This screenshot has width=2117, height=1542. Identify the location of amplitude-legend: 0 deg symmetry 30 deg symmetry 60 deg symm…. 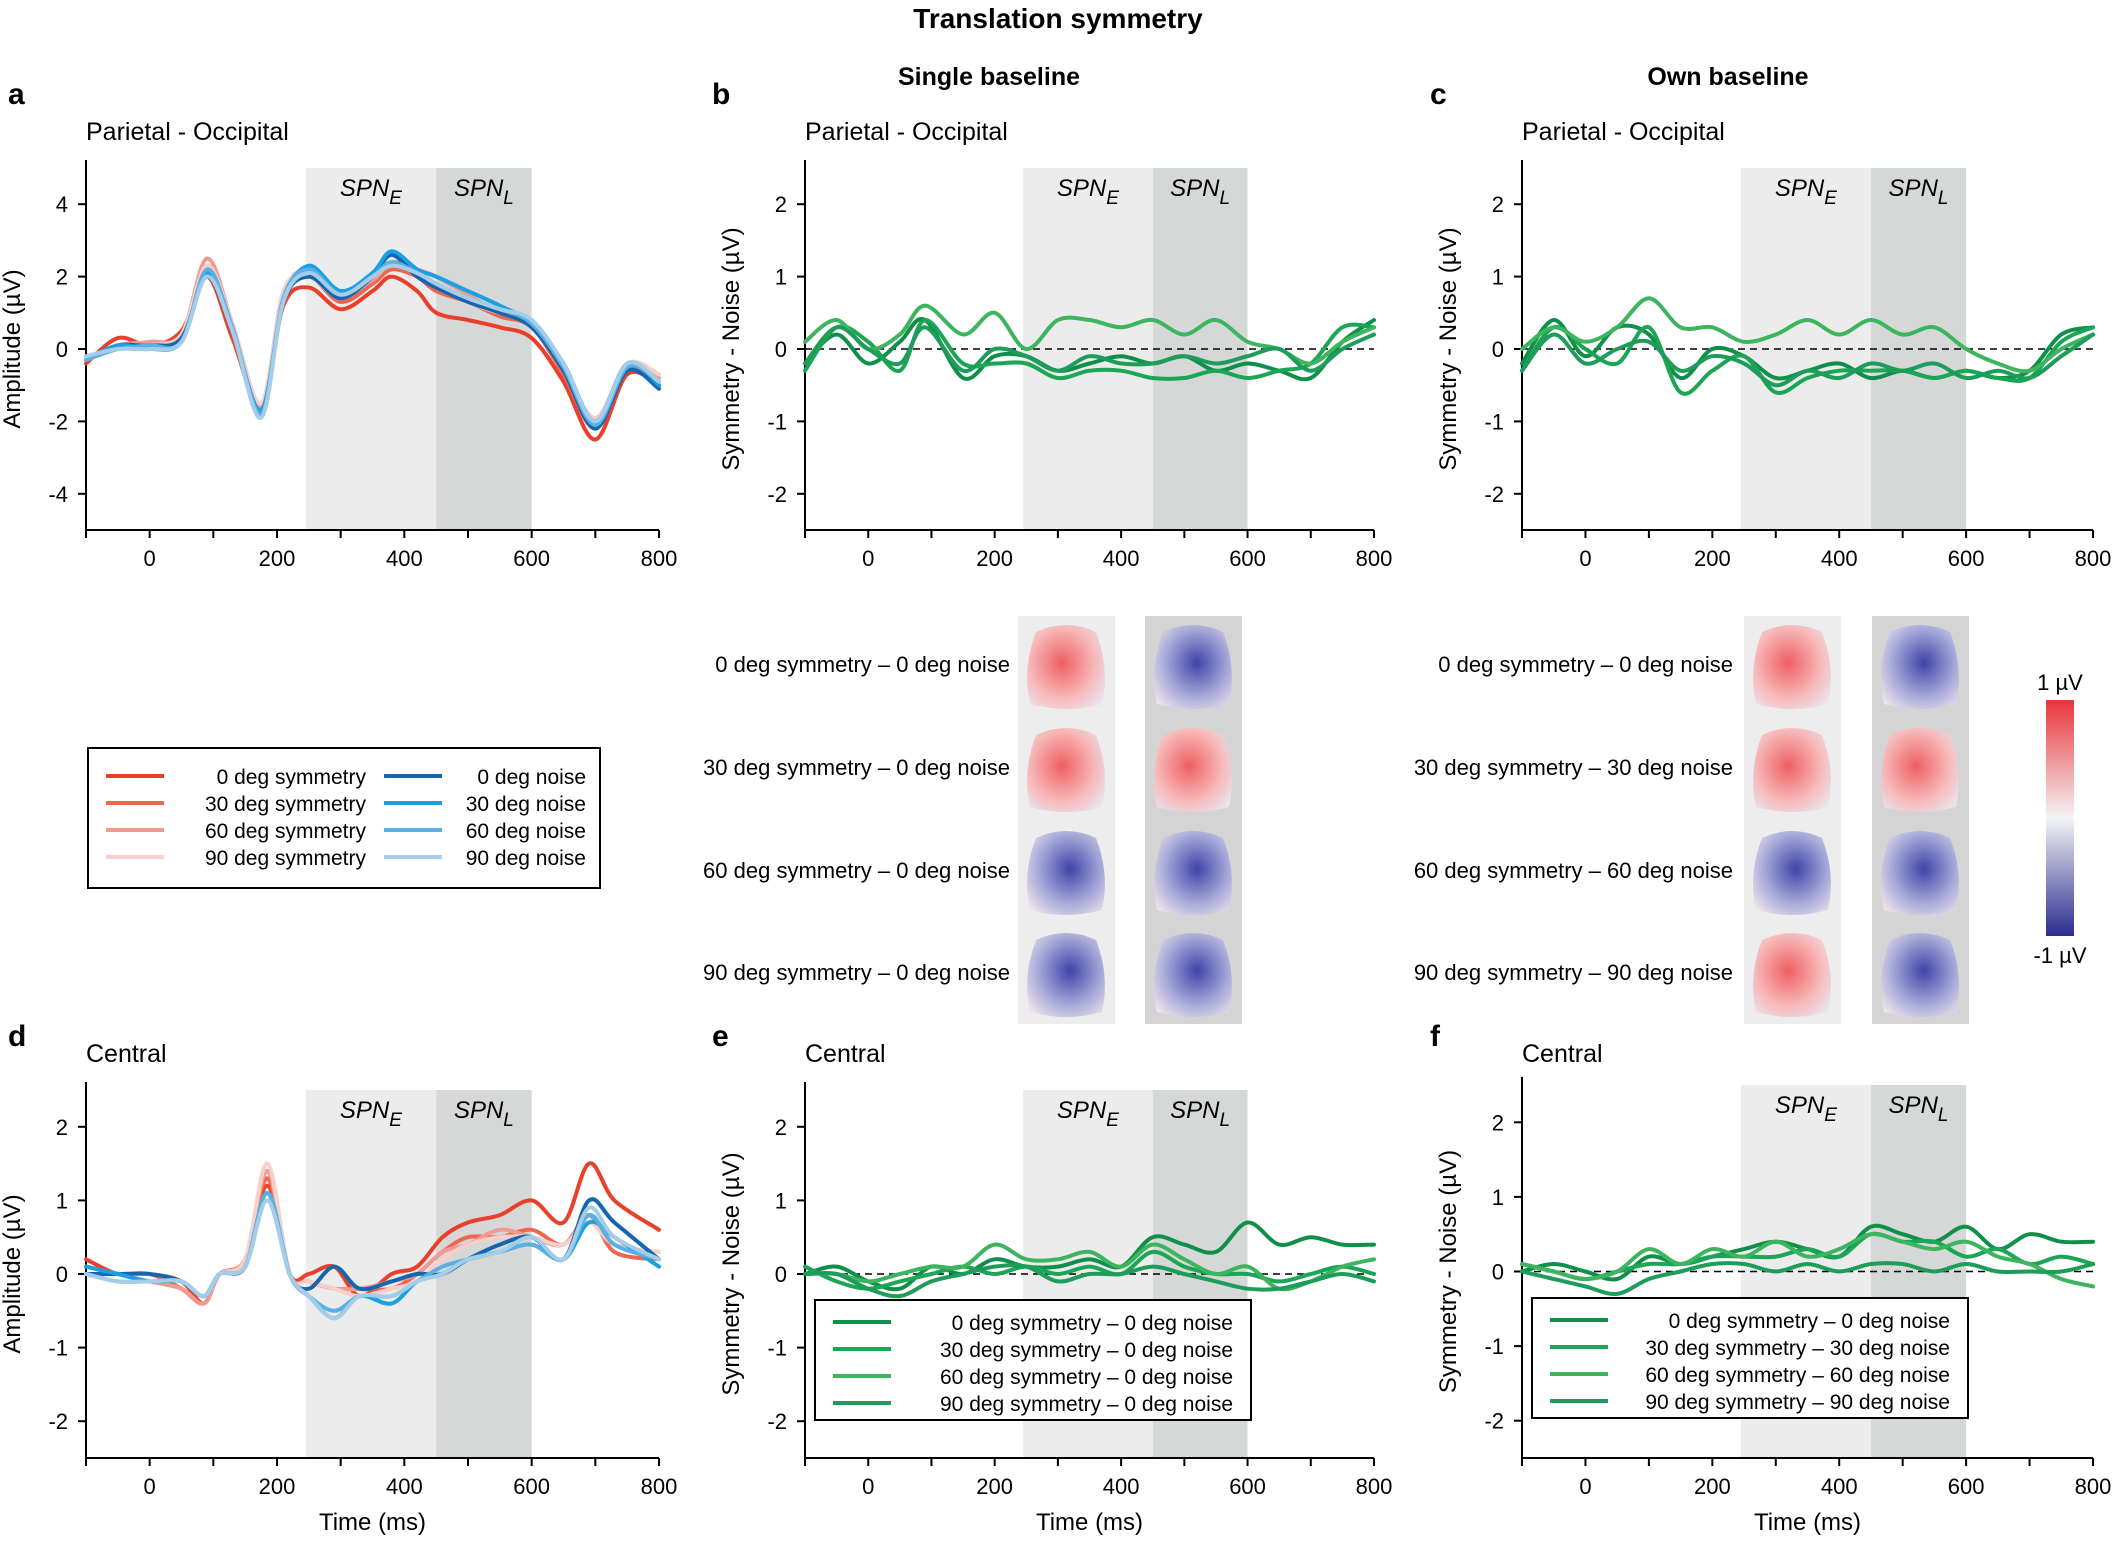
(344, 818).